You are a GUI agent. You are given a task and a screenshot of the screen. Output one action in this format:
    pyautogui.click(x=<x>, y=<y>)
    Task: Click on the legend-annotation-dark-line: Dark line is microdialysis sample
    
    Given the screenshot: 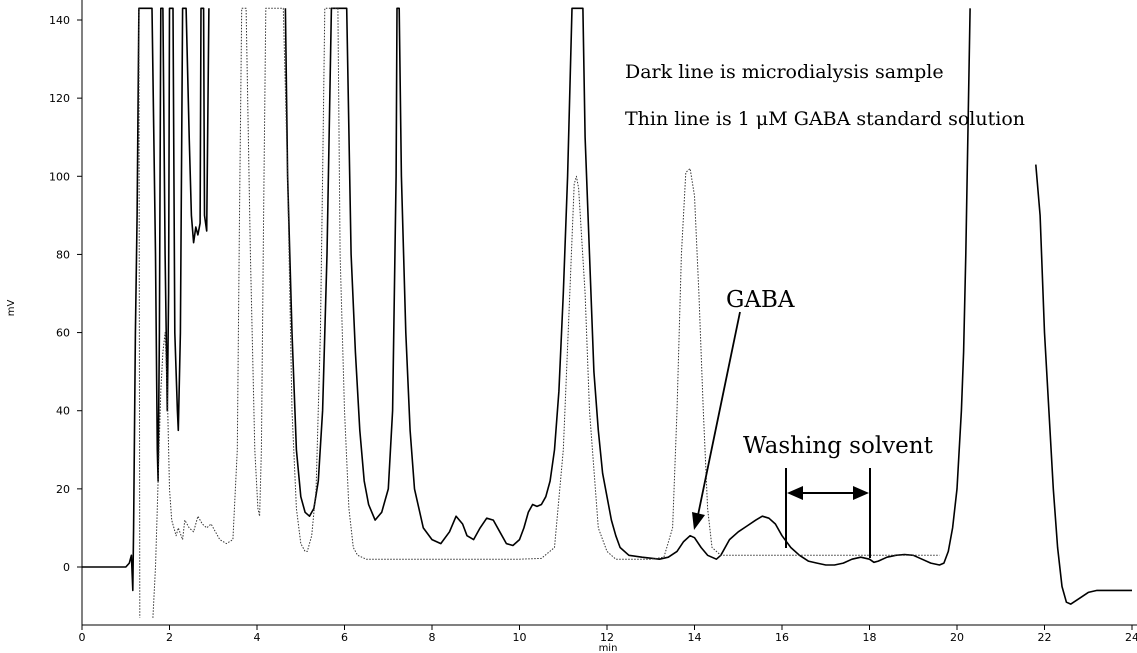 What is the action you would take?
    pyautogui.click(x=784, y=72)
    